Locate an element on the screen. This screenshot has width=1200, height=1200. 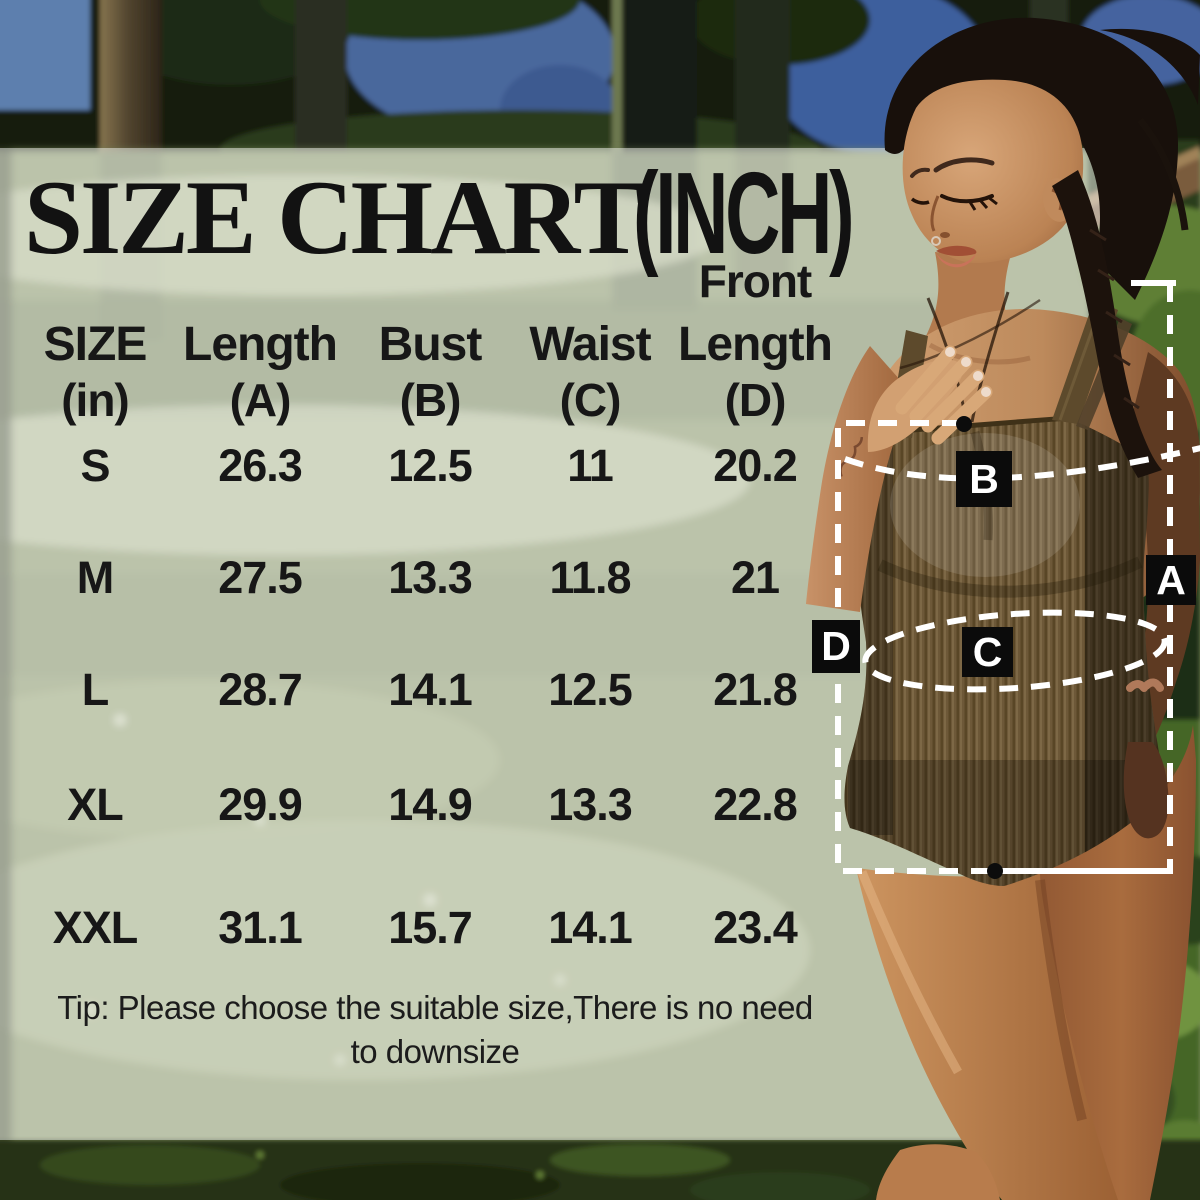
row-xxl-front-length: 23.4 is located at coordinates (755, 927).